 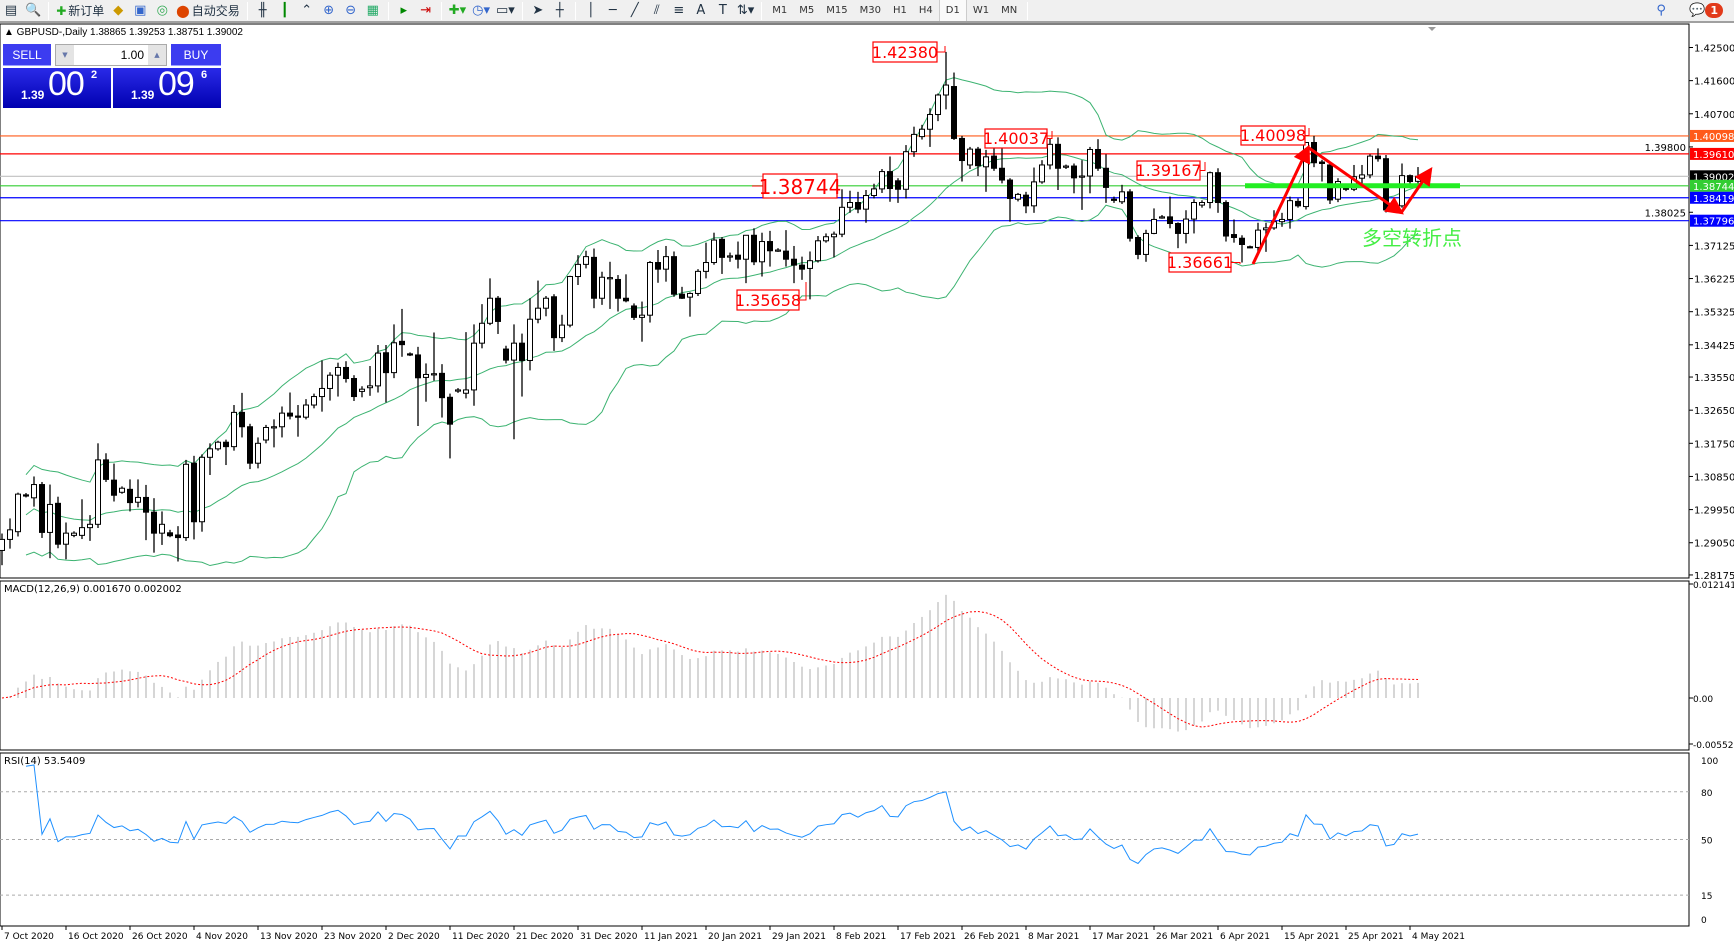 What do you see at coordinates (722, 10) in the screenshot?
I see `text-label-icon: T` at bounding box center [722, 10].